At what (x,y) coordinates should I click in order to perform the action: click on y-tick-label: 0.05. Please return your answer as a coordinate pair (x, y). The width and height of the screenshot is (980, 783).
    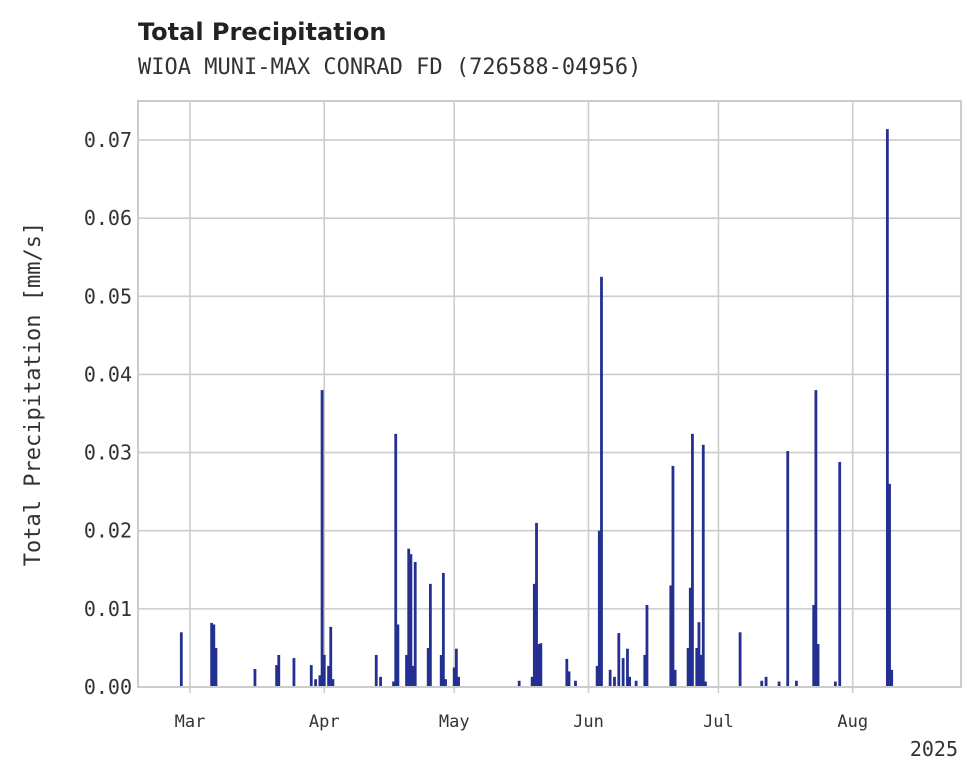
    Looking at the image, I should click on (108, 296).